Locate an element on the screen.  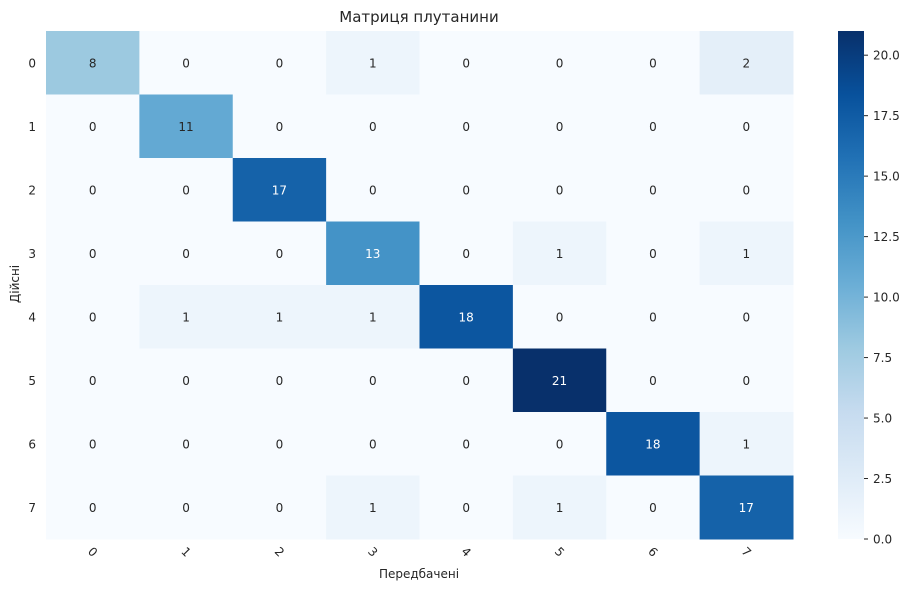
colorbar-tick-label: 0.0 is located at coordinates (882, 540).